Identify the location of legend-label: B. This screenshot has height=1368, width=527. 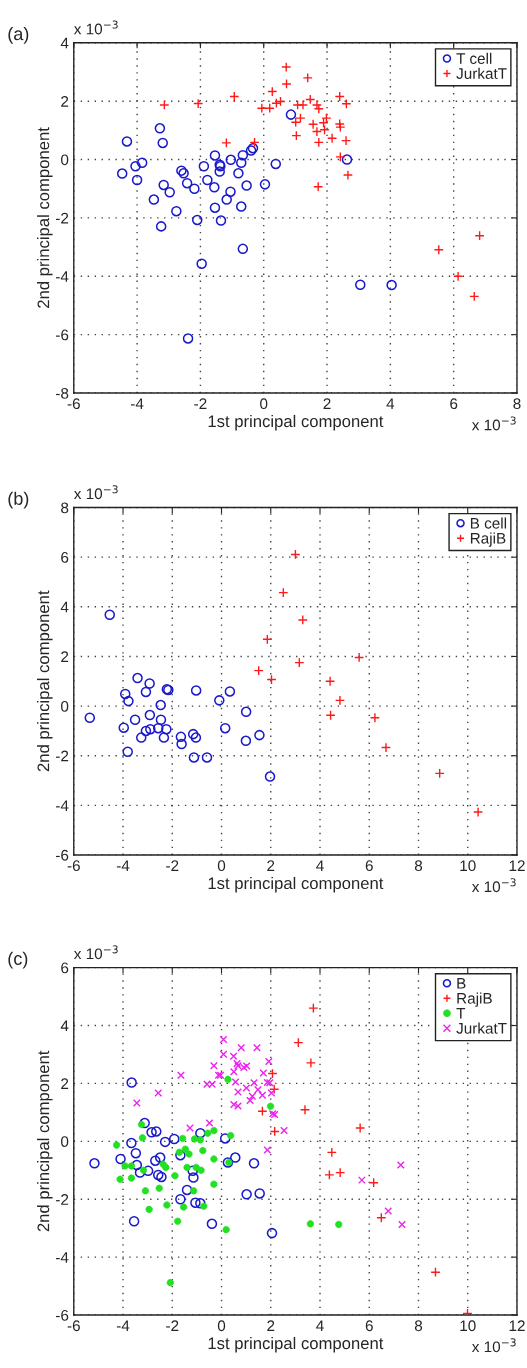
(461, 983).